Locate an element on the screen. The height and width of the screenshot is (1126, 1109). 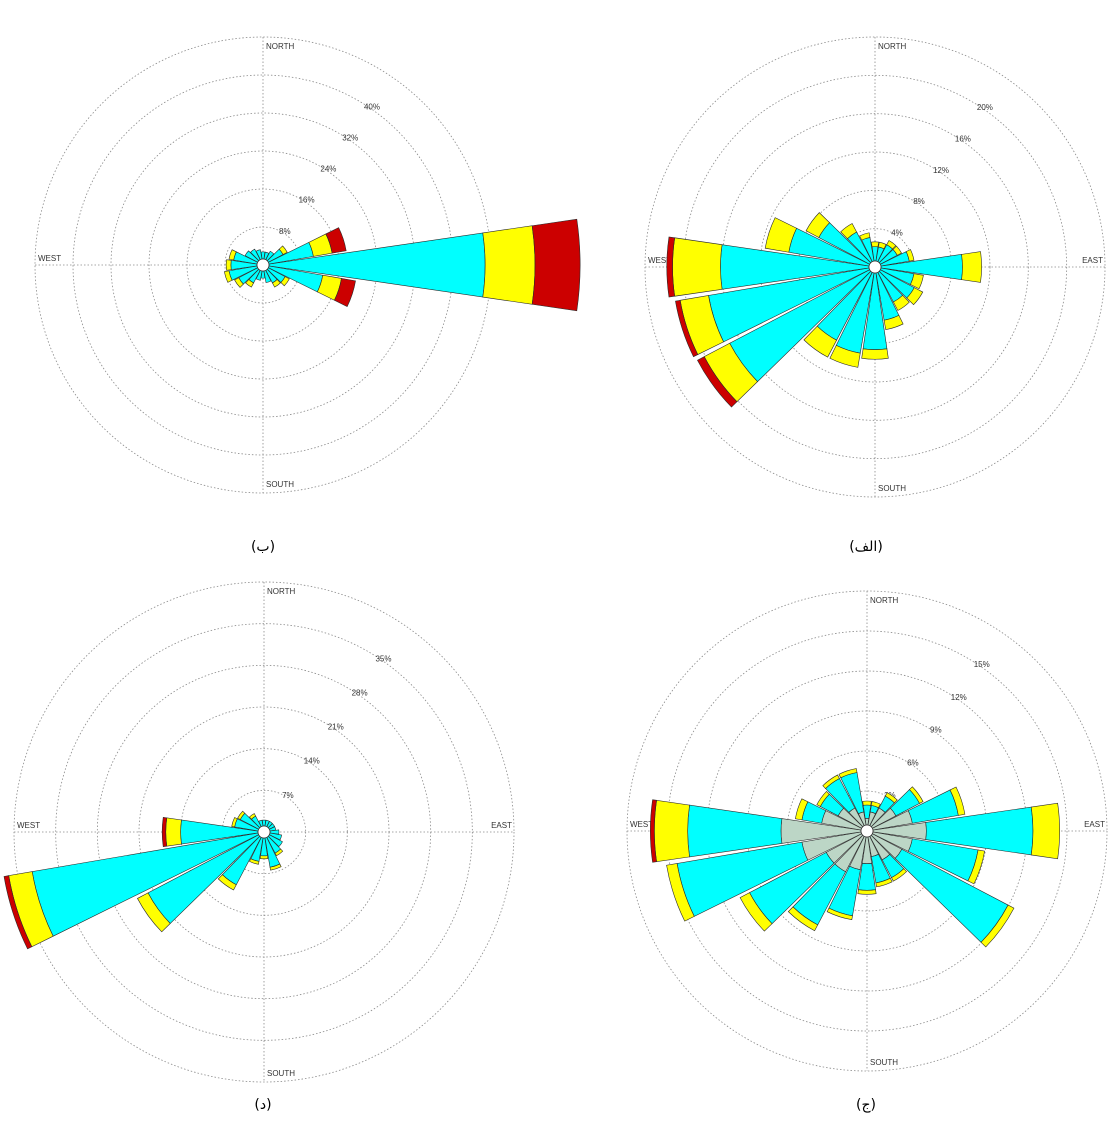
caption-alef: (الف) is located at coordinates (866, 547).